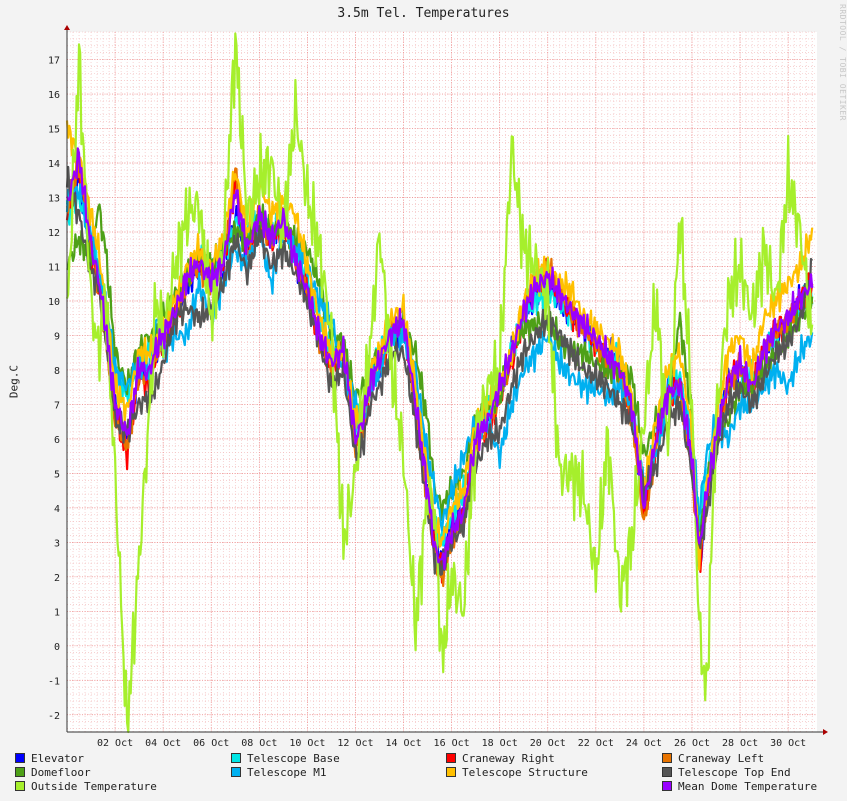 This screenshot has height=801, width=847. Describe the element at coordinates (57, 336) in the screenshot. I see `y-tick-label: 9` at that location.